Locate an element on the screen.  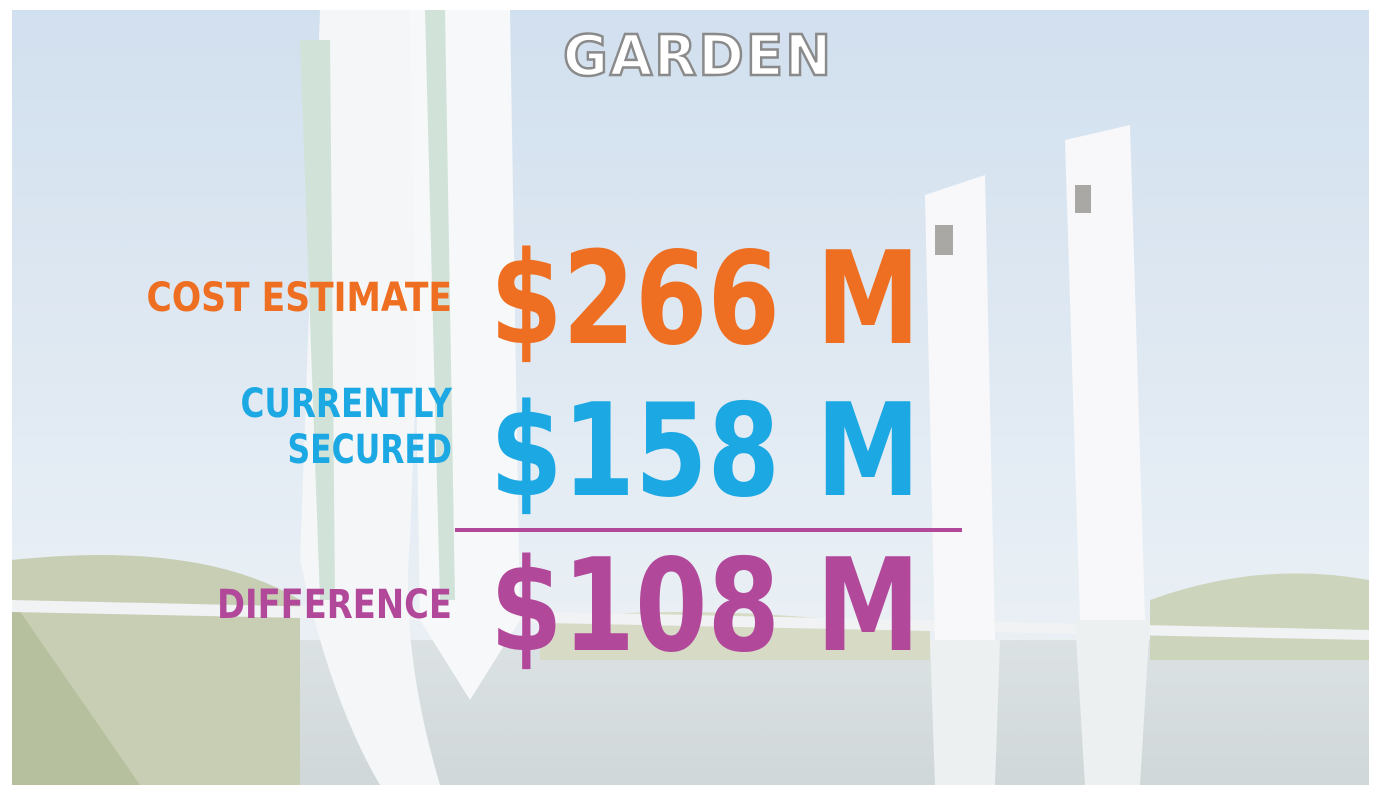
row-value: $266 M is located at coordinates (705, 299).